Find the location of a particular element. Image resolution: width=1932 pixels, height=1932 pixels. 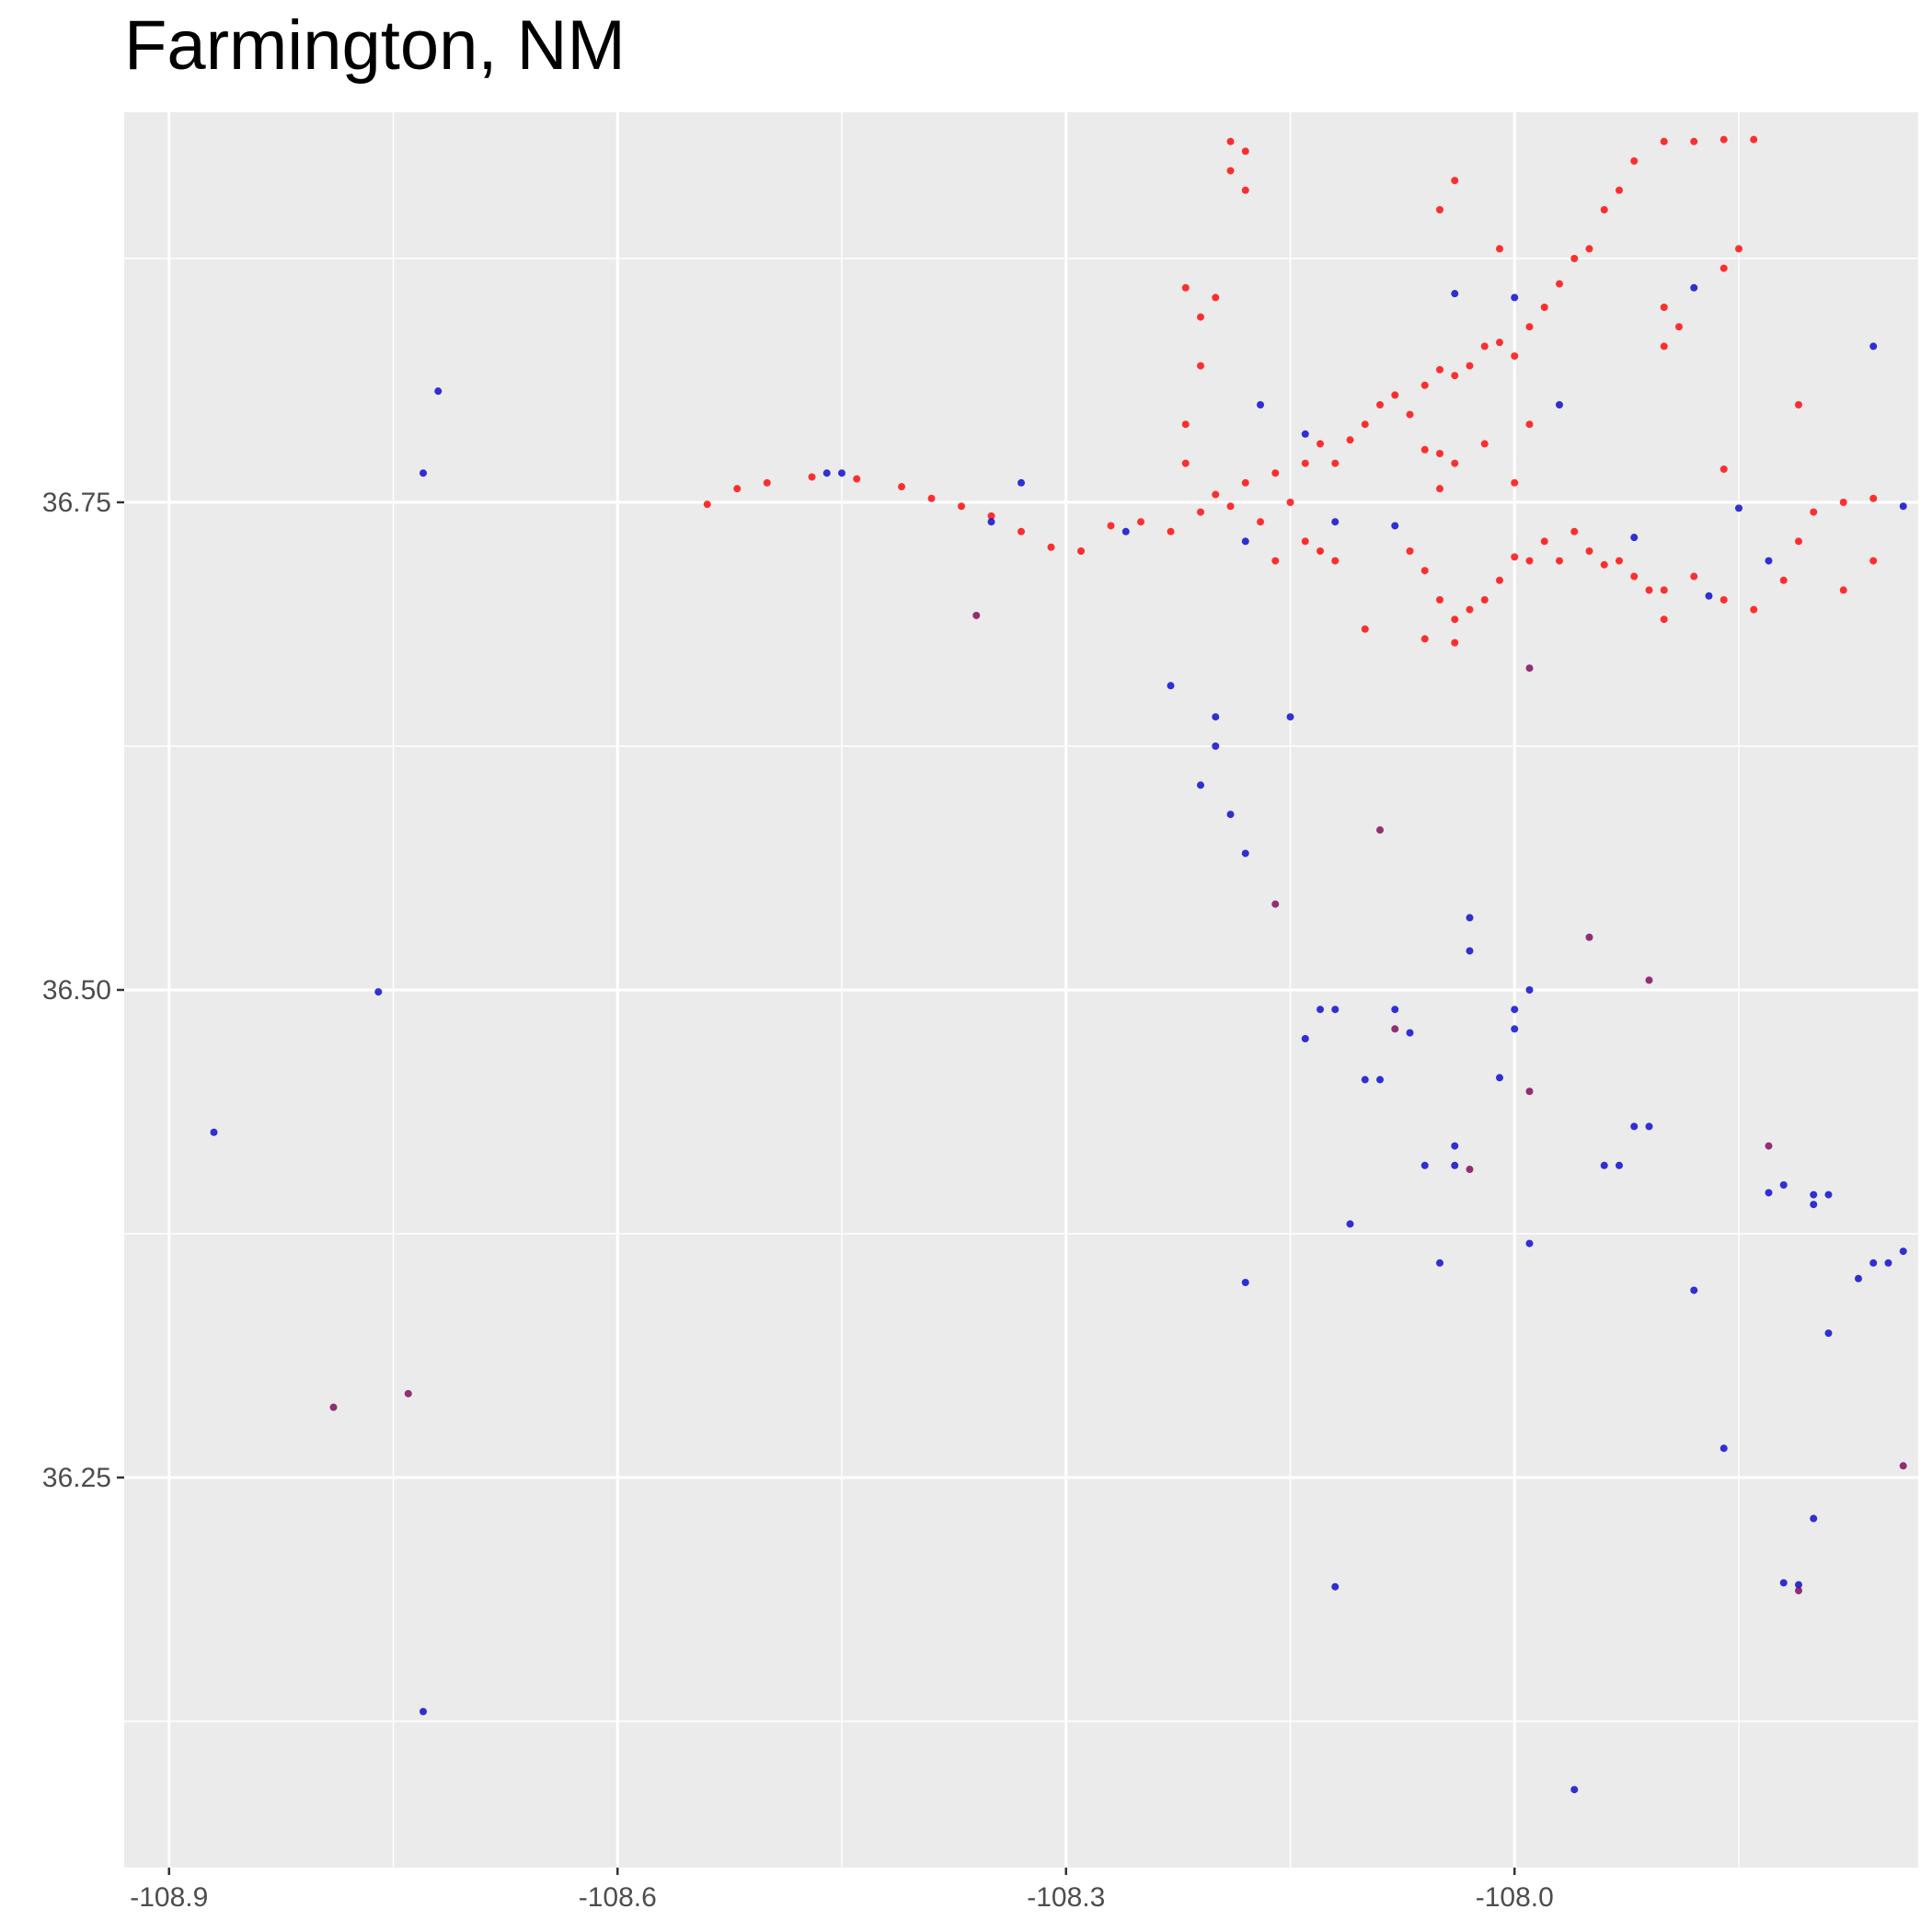

x-tick-label: -108.0 is located at coordinates (1515, 1897).